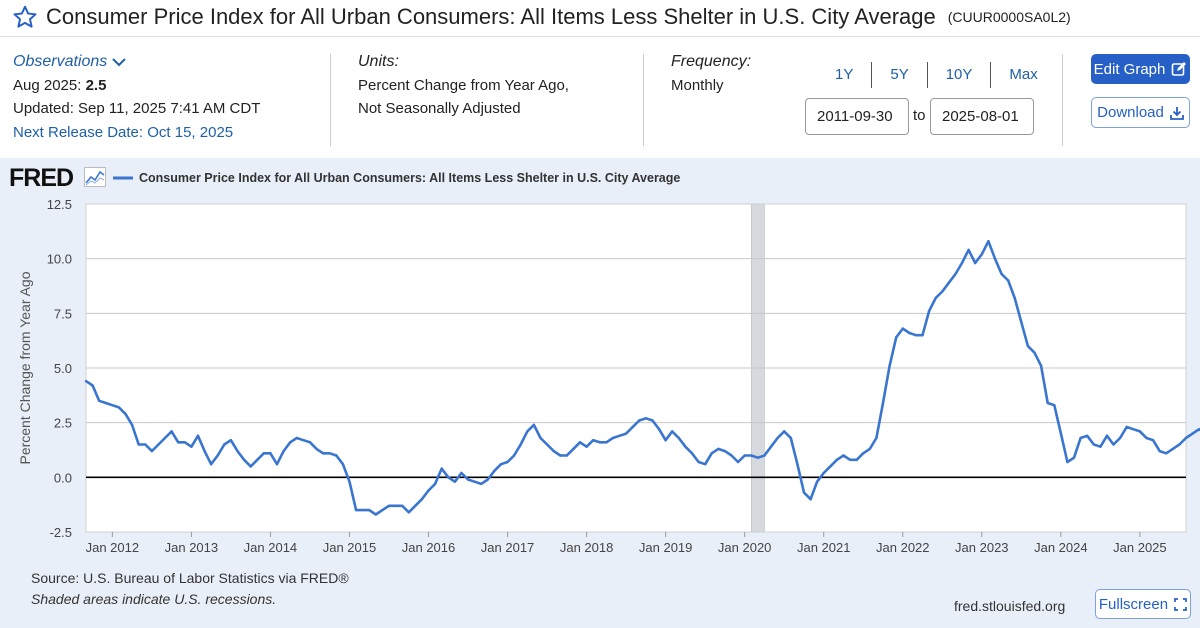 This screenshot has height=628, width=1200. What do you see at coordinates (1010, 606) in the screenshot?
I see `site-link: fred.stlouisfed.org` at bounding box center [1010, 606].